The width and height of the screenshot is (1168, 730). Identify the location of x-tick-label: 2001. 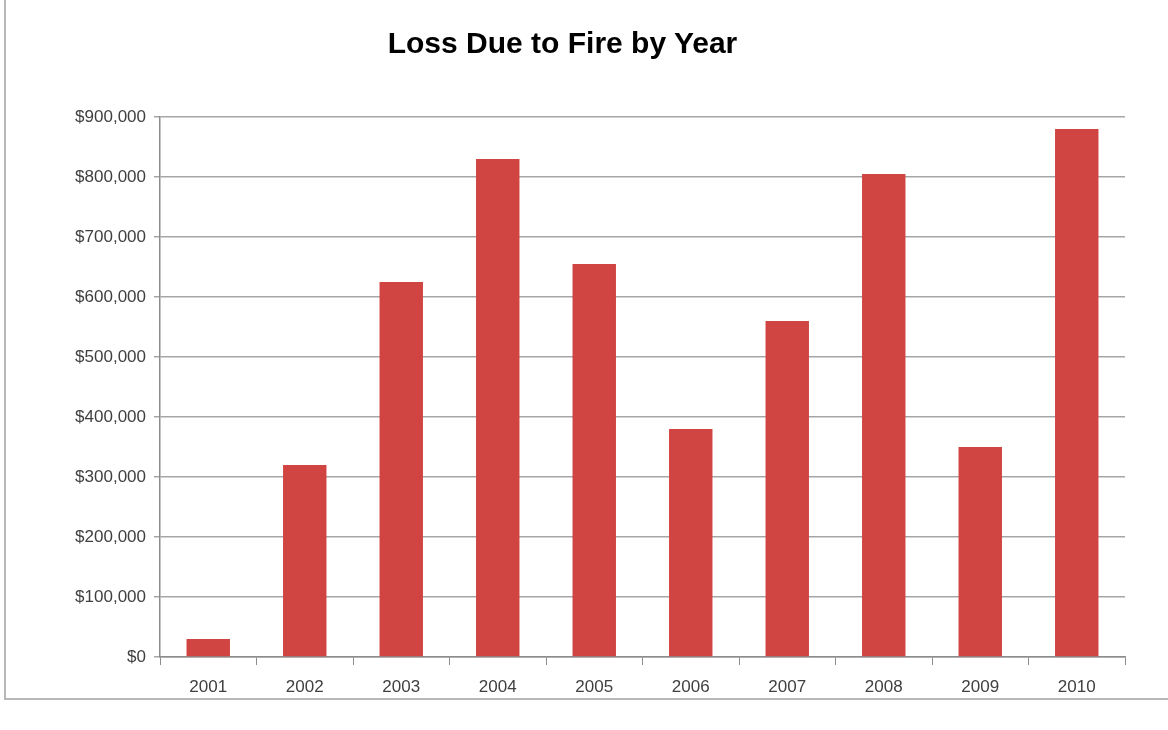
(208, 686).